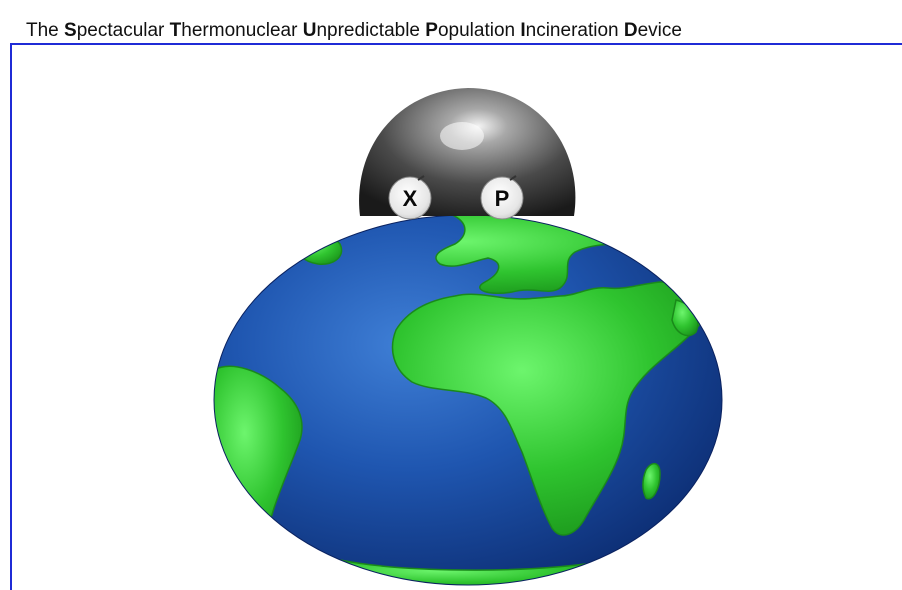 The image size is (902, 590). I want to click on title-initial: S, so click(70, 30).